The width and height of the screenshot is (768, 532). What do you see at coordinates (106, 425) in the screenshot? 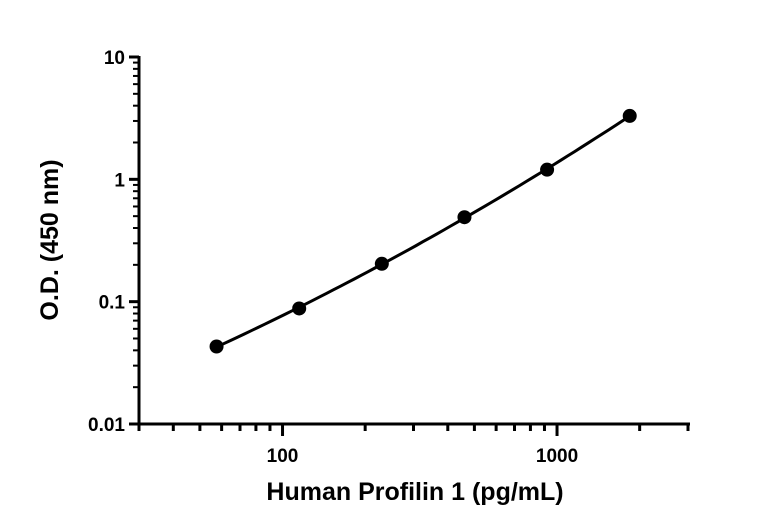
I see `y-tick-label: 0.01` at bounding box center [106, 425].